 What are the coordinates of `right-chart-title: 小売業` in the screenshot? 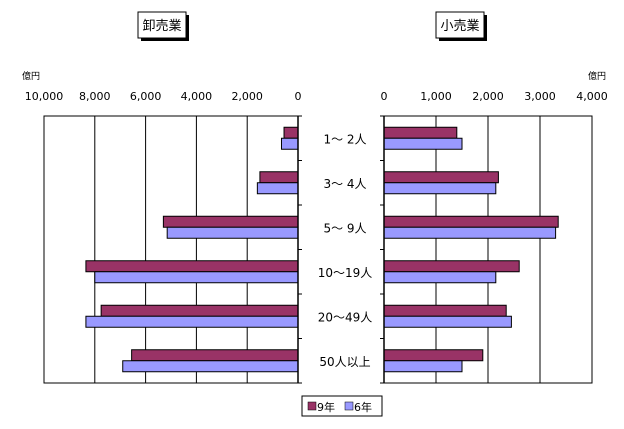 It's located at (459, 26).